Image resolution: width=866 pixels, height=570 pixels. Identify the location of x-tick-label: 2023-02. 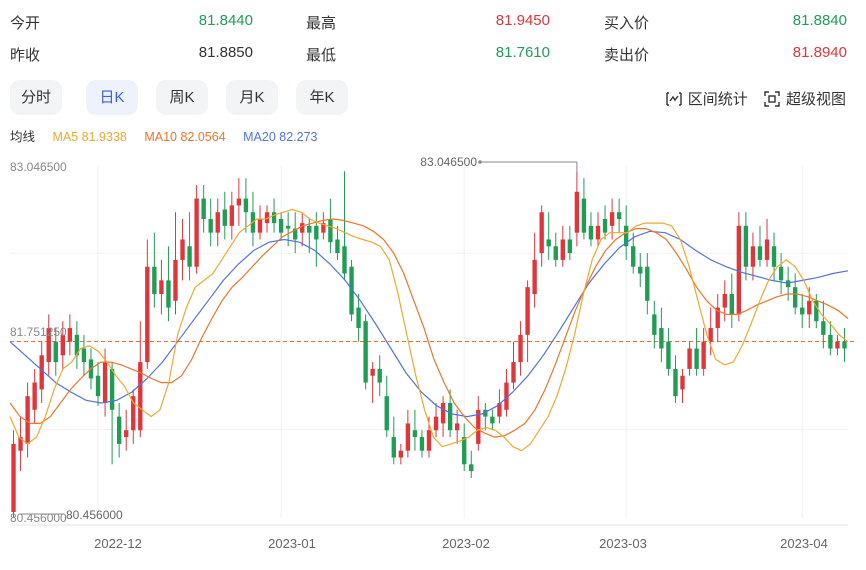
(466, 543).